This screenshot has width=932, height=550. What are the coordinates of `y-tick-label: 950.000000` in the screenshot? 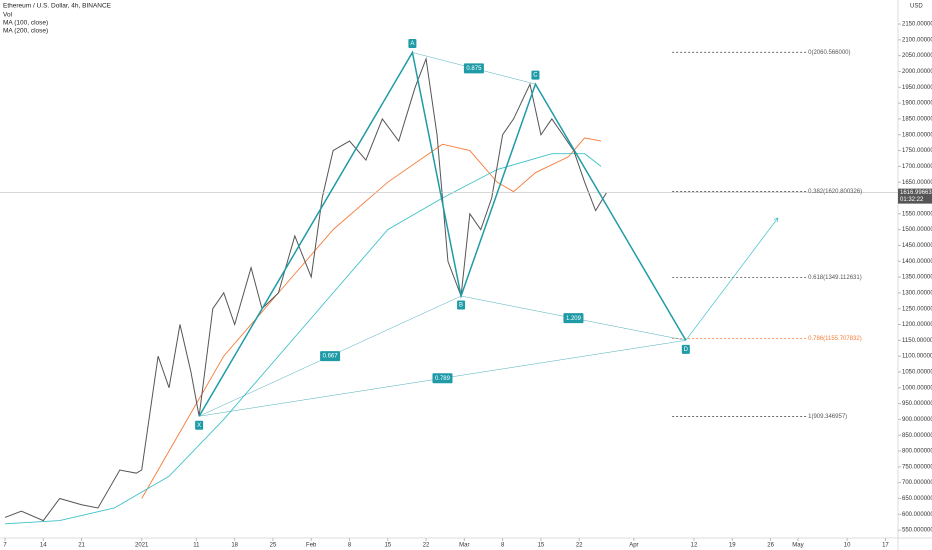 It's located at (917, 404).